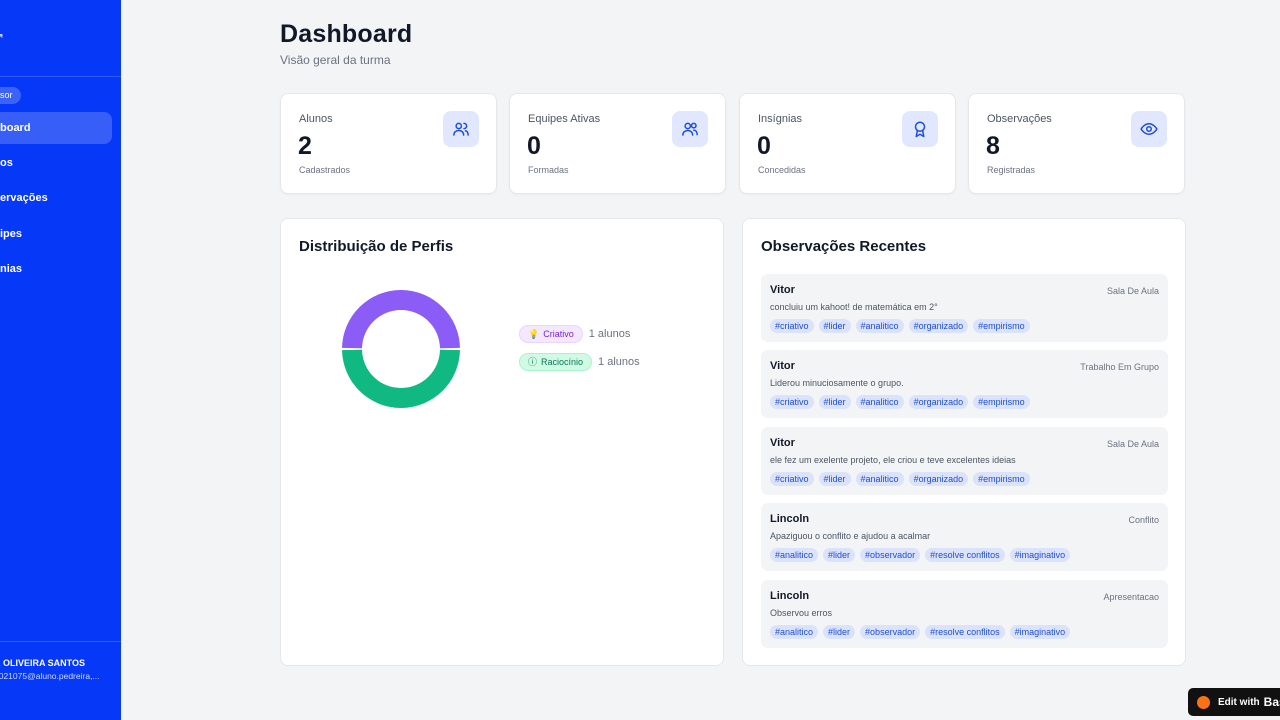 The image size is (1280, 720). I want to click on sidebar-item-label: ervações, so click(24, 198).